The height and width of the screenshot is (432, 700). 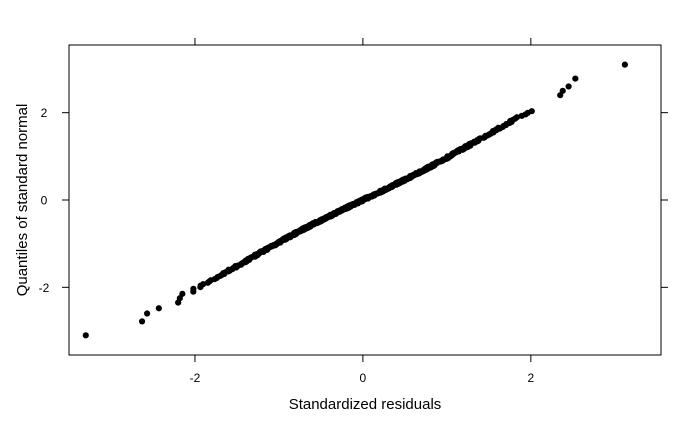 I want to click on y-tick-label: -2, so click(x=44, y=288).